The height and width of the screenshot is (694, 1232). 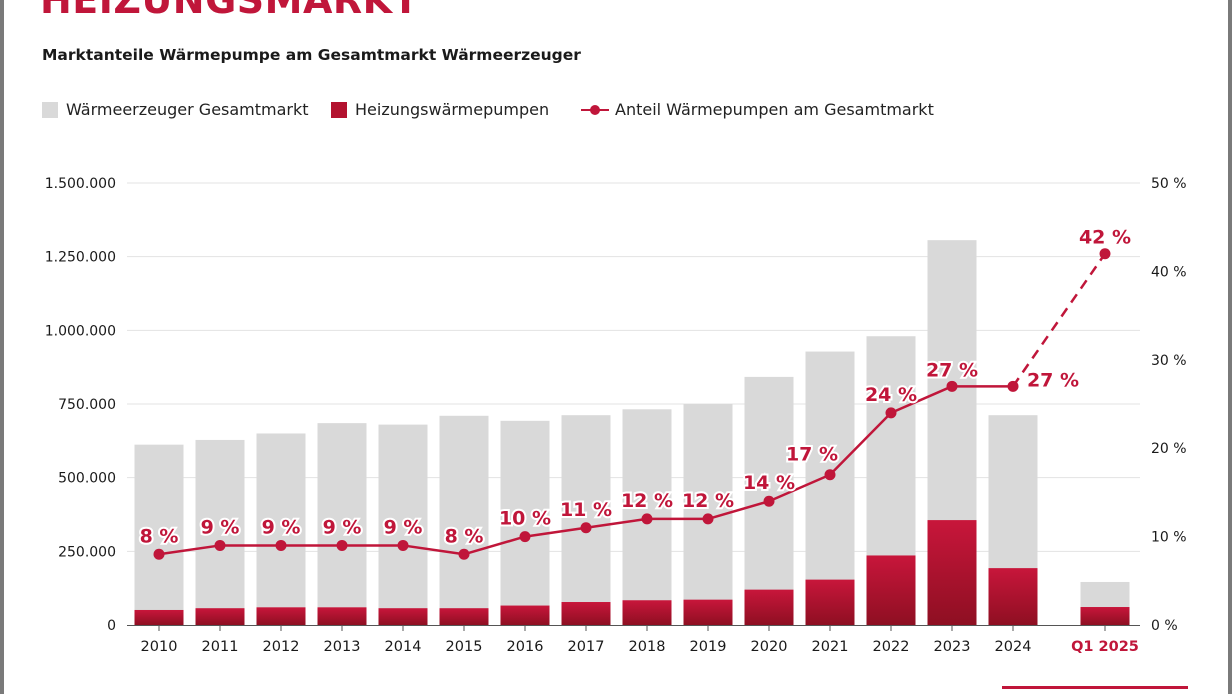 I want to click on legend-item-share: Anteil Wärmepumpen am Gesamtmarkt, so click(x=757, y=109).